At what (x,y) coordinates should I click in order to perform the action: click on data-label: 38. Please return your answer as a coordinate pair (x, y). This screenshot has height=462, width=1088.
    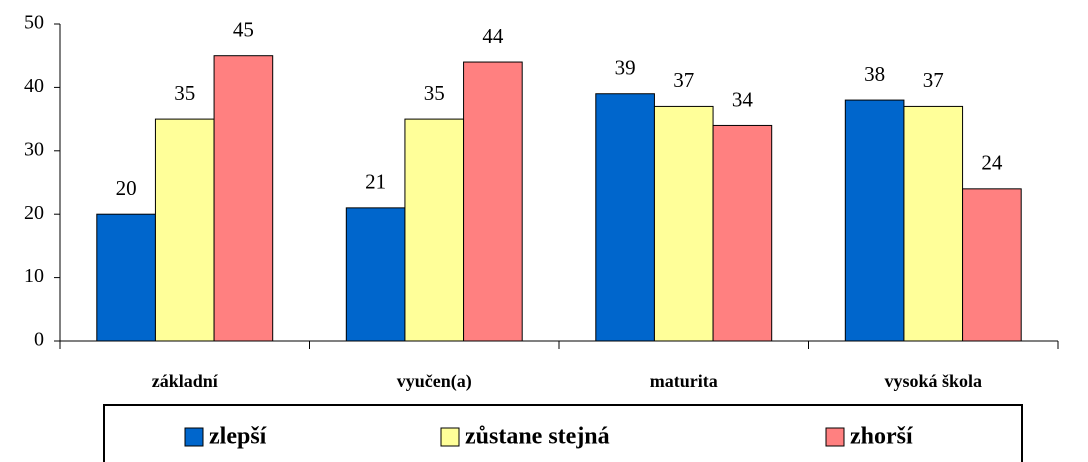
    Looking at the image, I should click on (874, 74).